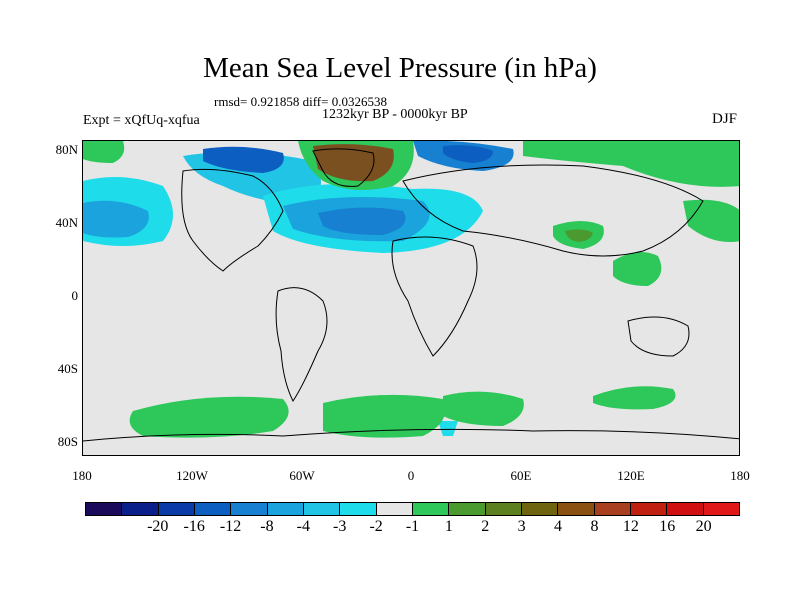 This screenshot has width=800, height=600. I want to click on colorbar-label: 2, so click(485, 526).